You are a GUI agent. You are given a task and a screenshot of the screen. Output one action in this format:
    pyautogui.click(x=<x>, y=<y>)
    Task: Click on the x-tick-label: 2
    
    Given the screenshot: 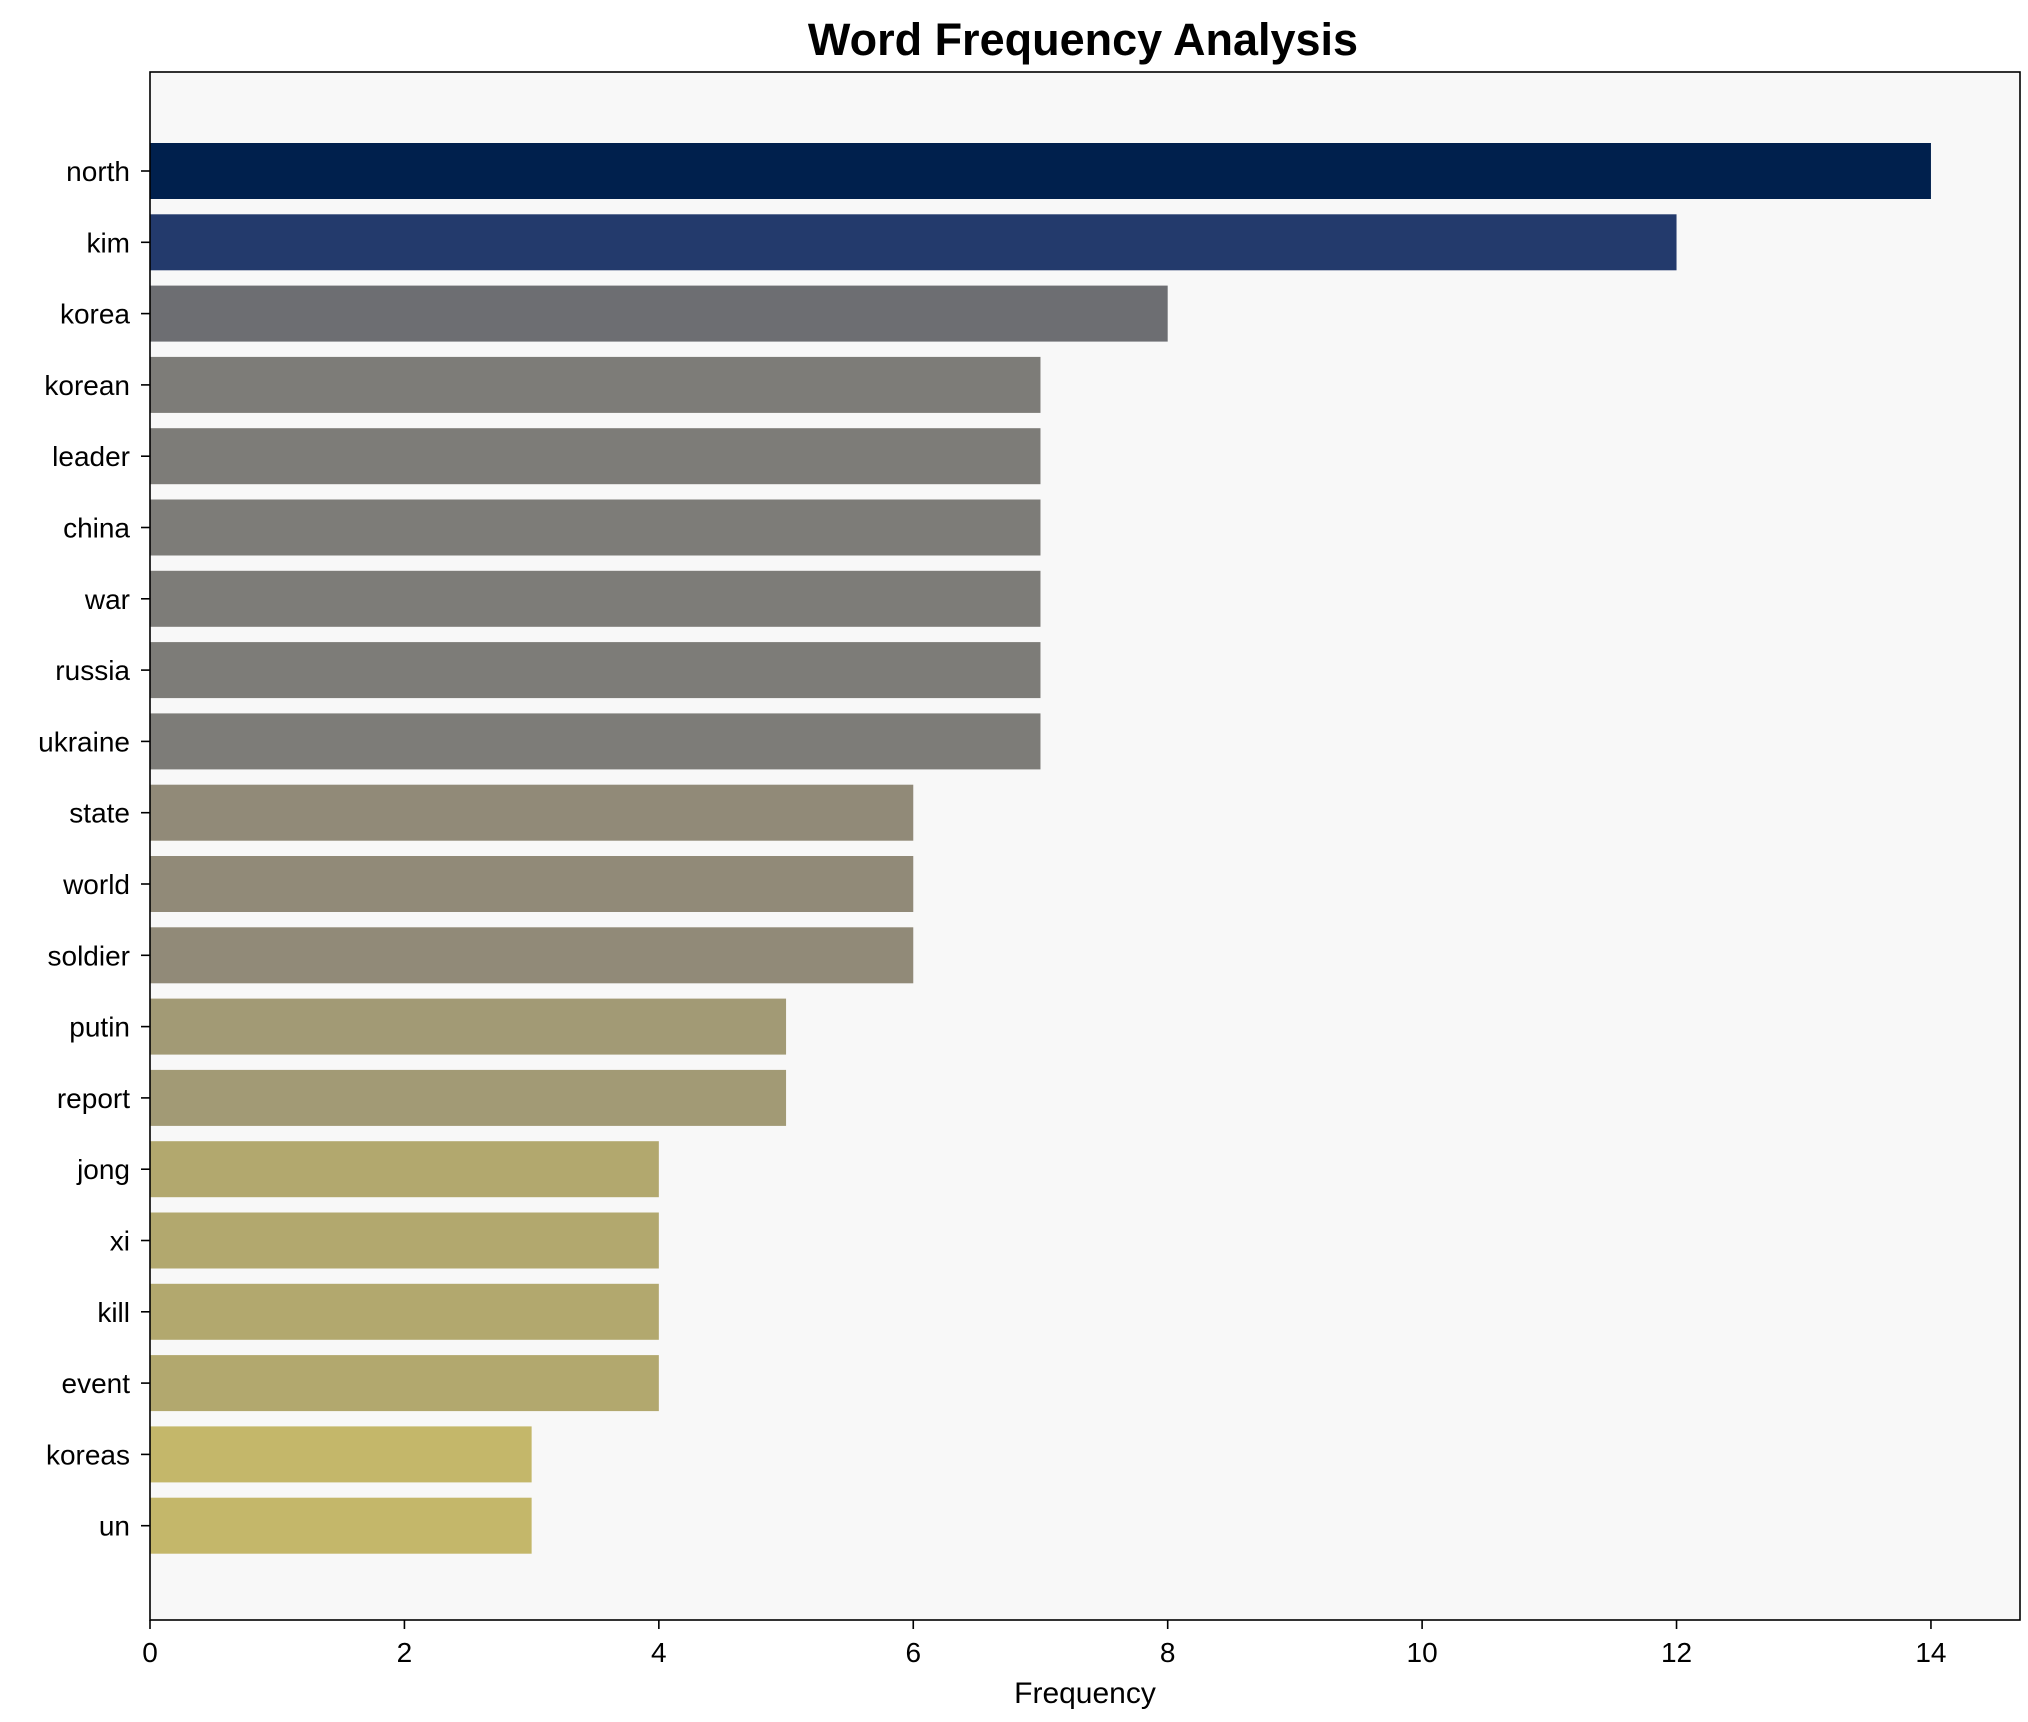 What is the action you would take?
    pyautogui.click(x=405, y=1652)
    